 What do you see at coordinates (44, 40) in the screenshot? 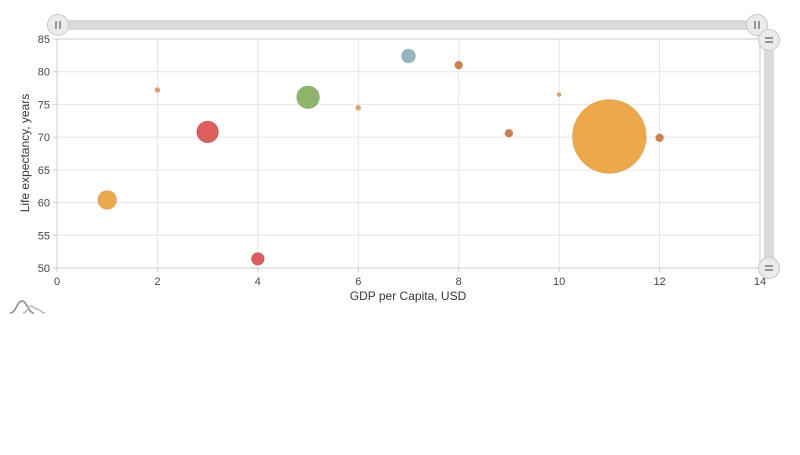
I see `y-axis-tick-label: 85` at bounding box center [44, 40].